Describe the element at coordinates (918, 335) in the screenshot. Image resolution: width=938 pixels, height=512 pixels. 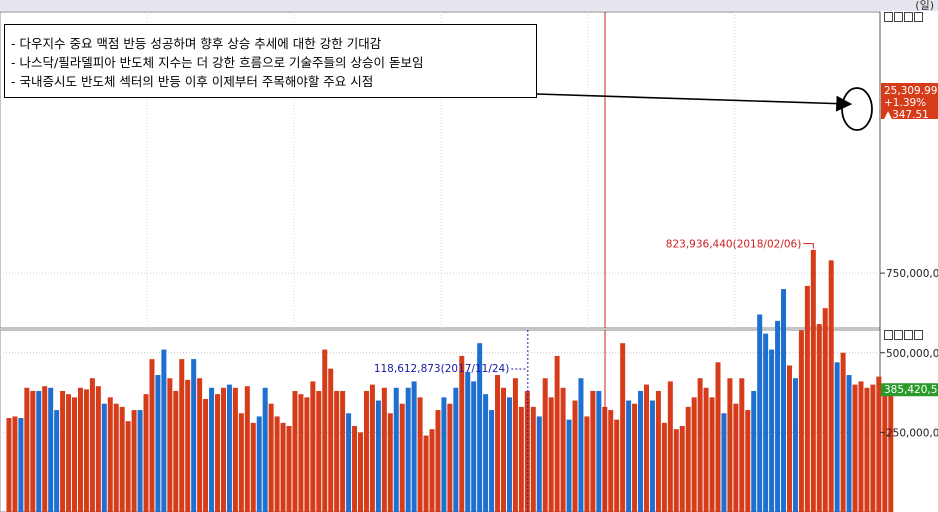
I see `vol-panel-close-button` at that location.